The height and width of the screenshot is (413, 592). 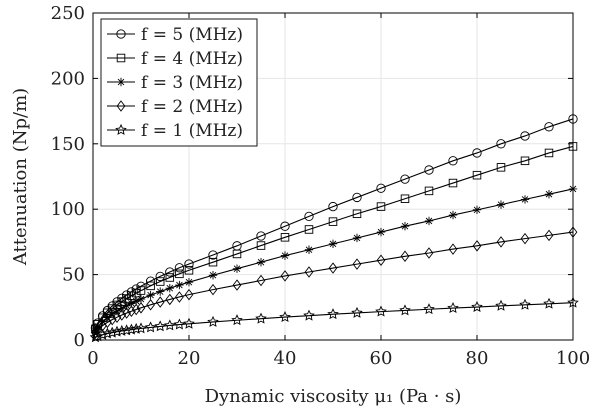 I want to click on x-tick-label: 0, so click(x=92, y=358).